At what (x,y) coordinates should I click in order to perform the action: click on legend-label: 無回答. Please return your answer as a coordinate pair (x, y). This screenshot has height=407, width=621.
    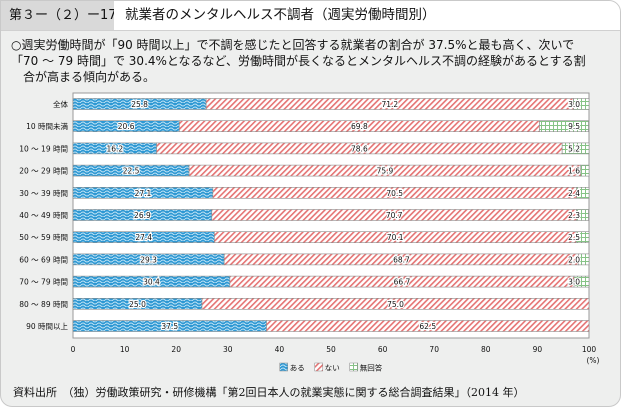
    Looking at the image, I should click on (371, 368).